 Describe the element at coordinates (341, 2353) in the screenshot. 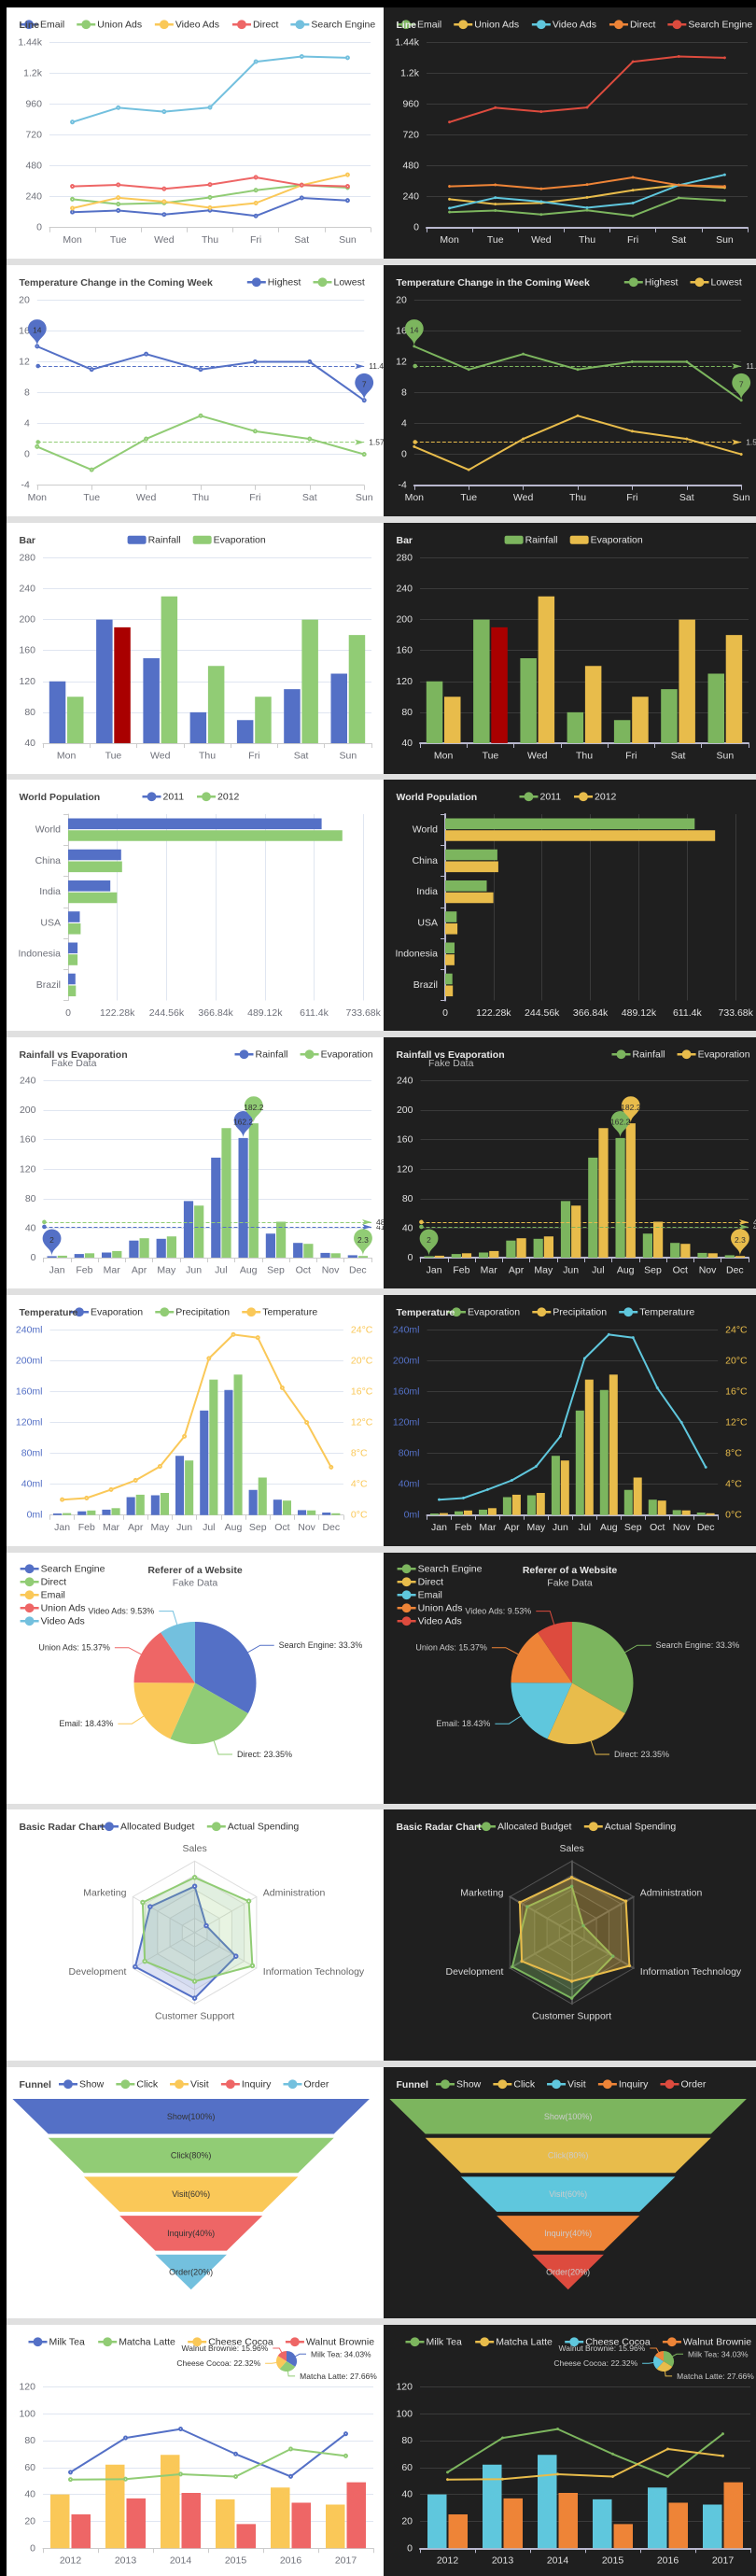

I see `svg-text: Milk Tea: 34.03%` at that location.